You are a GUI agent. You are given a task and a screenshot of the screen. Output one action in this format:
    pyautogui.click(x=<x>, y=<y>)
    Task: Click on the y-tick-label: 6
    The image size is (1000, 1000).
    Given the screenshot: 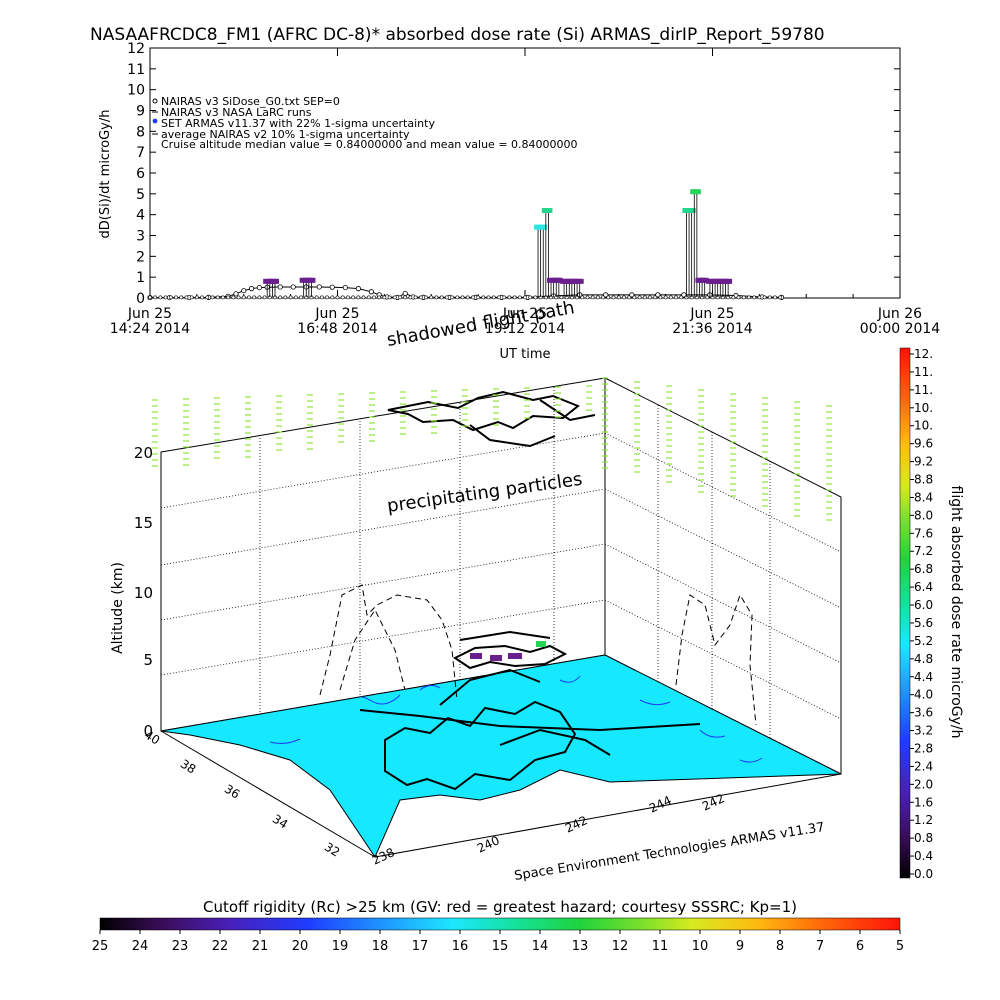 What is the action you would take?
    pyautogui.click(x=140, y=174)
    